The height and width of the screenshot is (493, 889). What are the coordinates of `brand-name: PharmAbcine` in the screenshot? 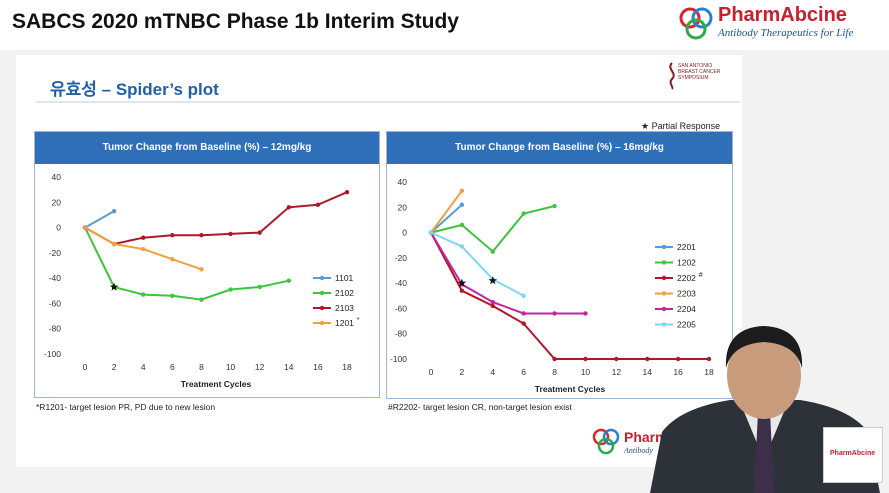 It's located at (782, 15).